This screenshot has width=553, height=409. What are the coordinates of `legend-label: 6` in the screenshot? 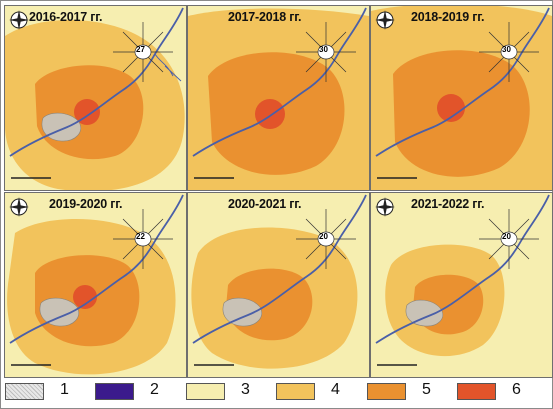 It's located at (516, 389).